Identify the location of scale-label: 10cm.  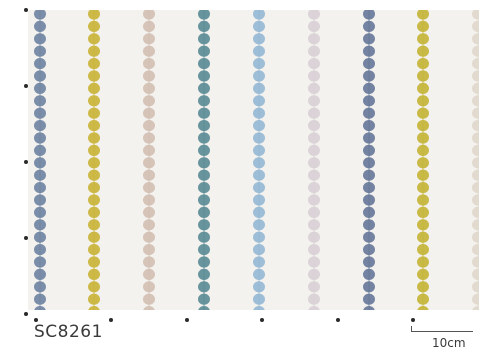
(449, 343).